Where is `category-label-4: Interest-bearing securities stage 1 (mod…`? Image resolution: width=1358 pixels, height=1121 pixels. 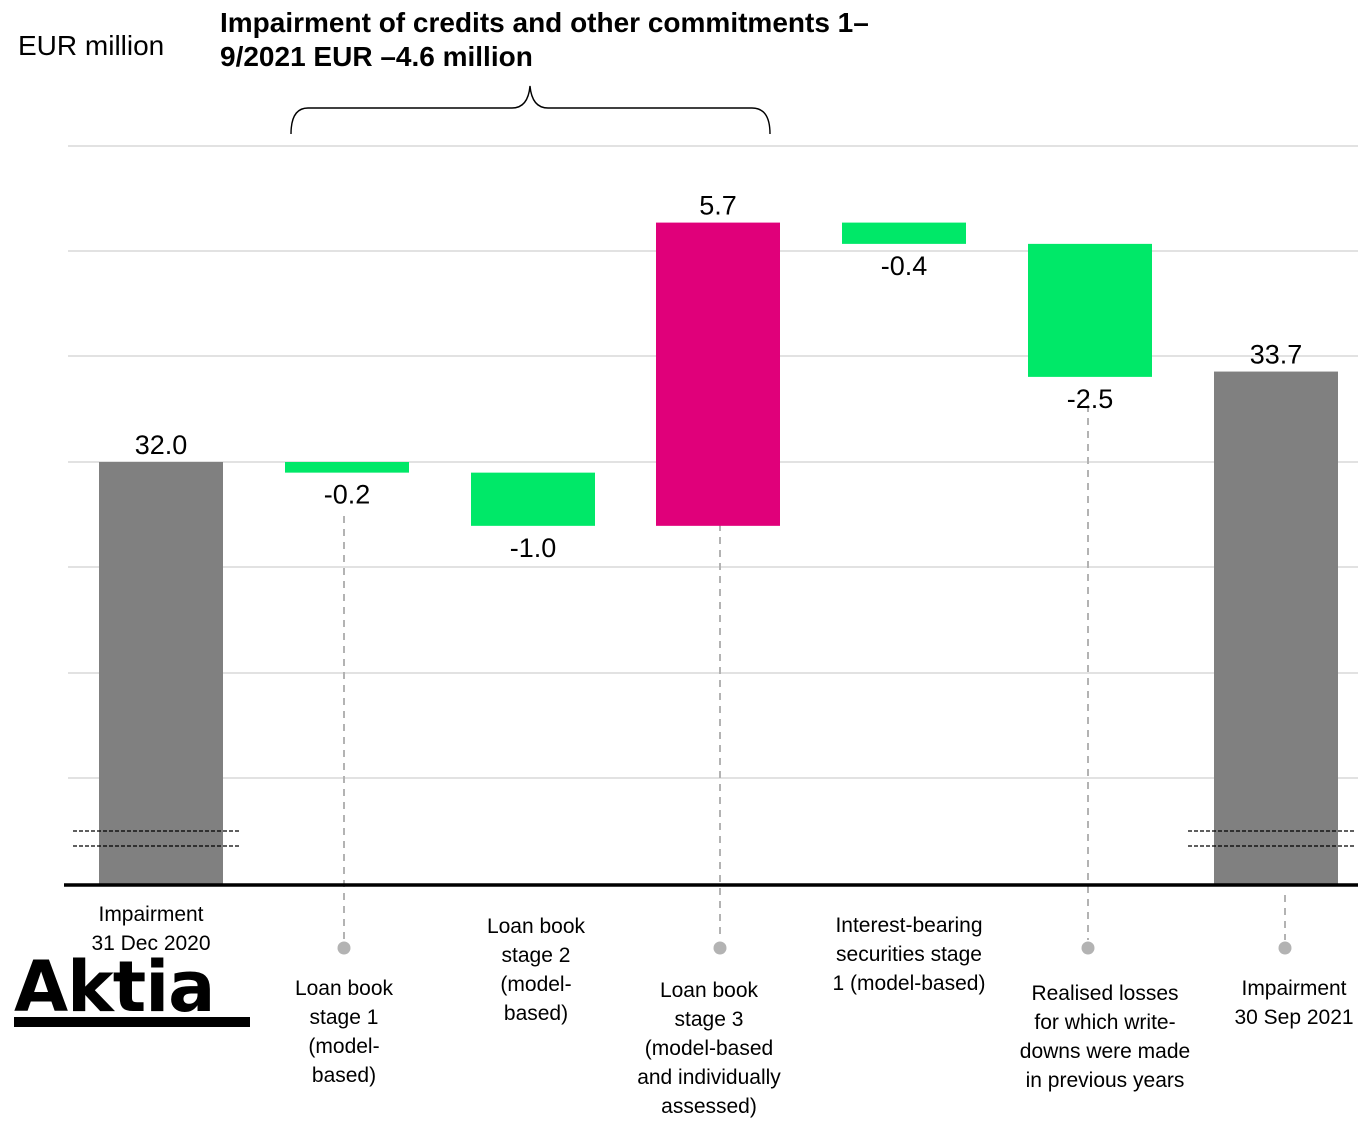
category-label-4: Interest-bearing securities stage 1 (mod… is located at coordinates (909, 954).